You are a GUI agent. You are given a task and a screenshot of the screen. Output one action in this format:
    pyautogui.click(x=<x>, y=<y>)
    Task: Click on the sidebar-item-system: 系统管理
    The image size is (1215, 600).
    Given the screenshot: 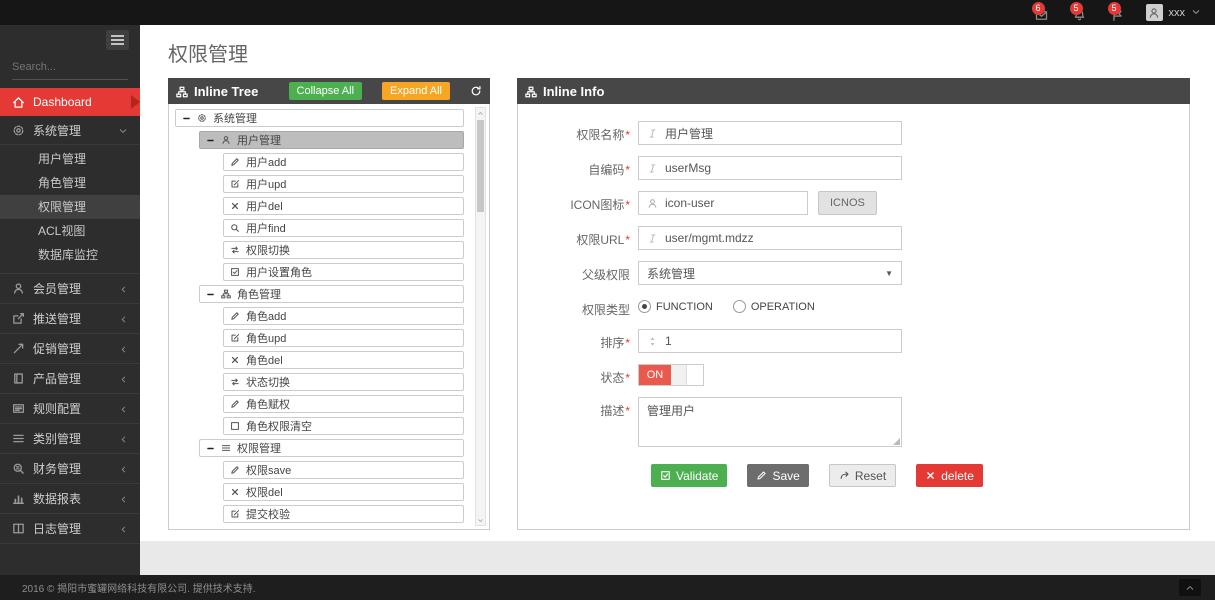 What is the action you would take?
    pyautogui.click(x=70, y=130)
    